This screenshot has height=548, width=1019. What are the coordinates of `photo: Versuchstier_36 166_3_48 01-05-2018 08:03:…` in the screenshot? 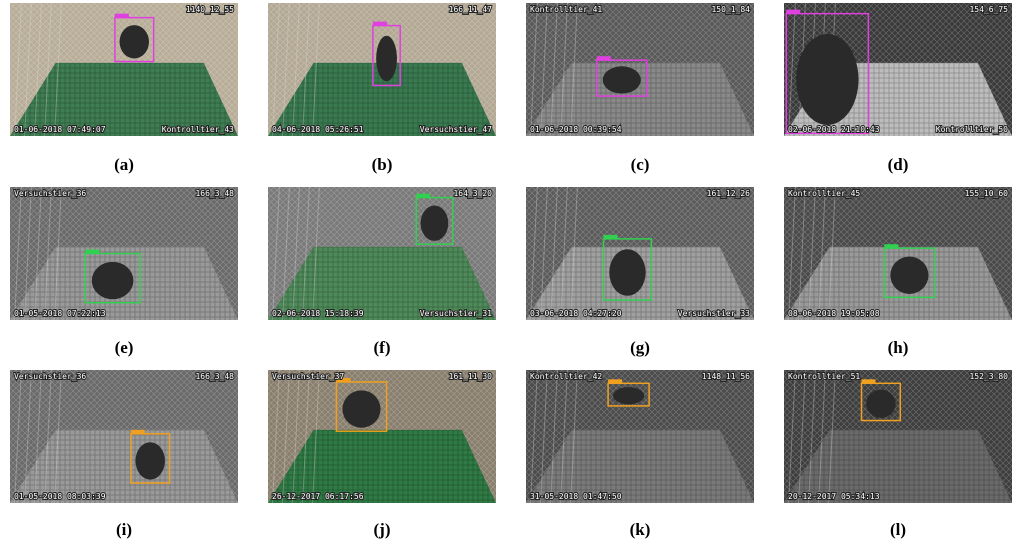 It's located at (124, 436).